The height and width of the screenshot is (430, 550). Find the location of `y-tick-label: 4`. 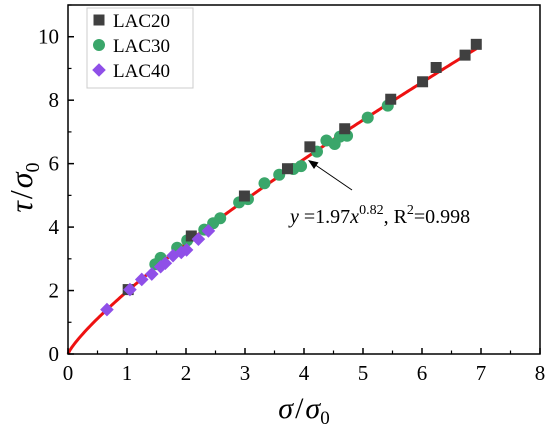

y-tick-label: 4 is located at coordinates (54, 227).